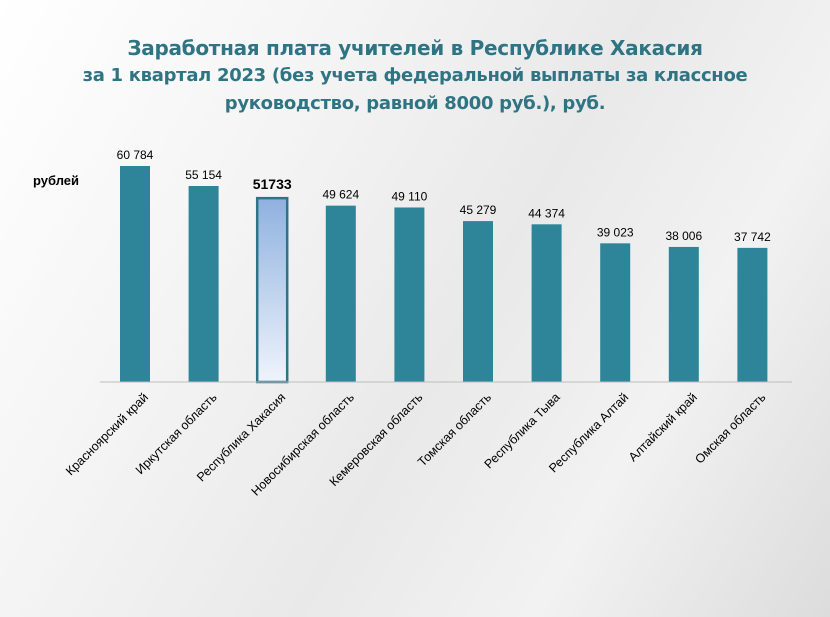 The height and width of the screenshot is (617, 830). I want to click on category-label-9: Омская область, so click(730, 428).